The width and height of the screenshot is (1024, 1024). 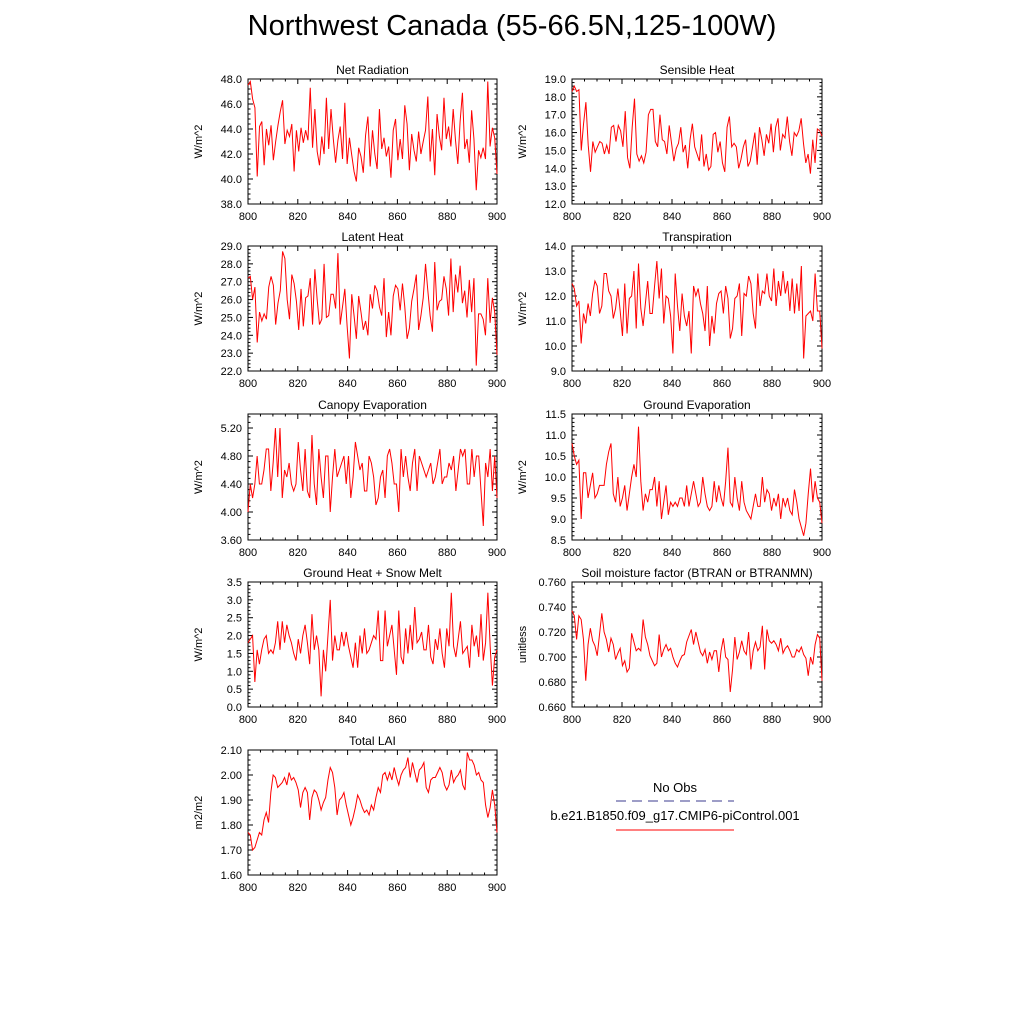 I want to click on y-tick-label: 44.0, so click(x=231, y=130).